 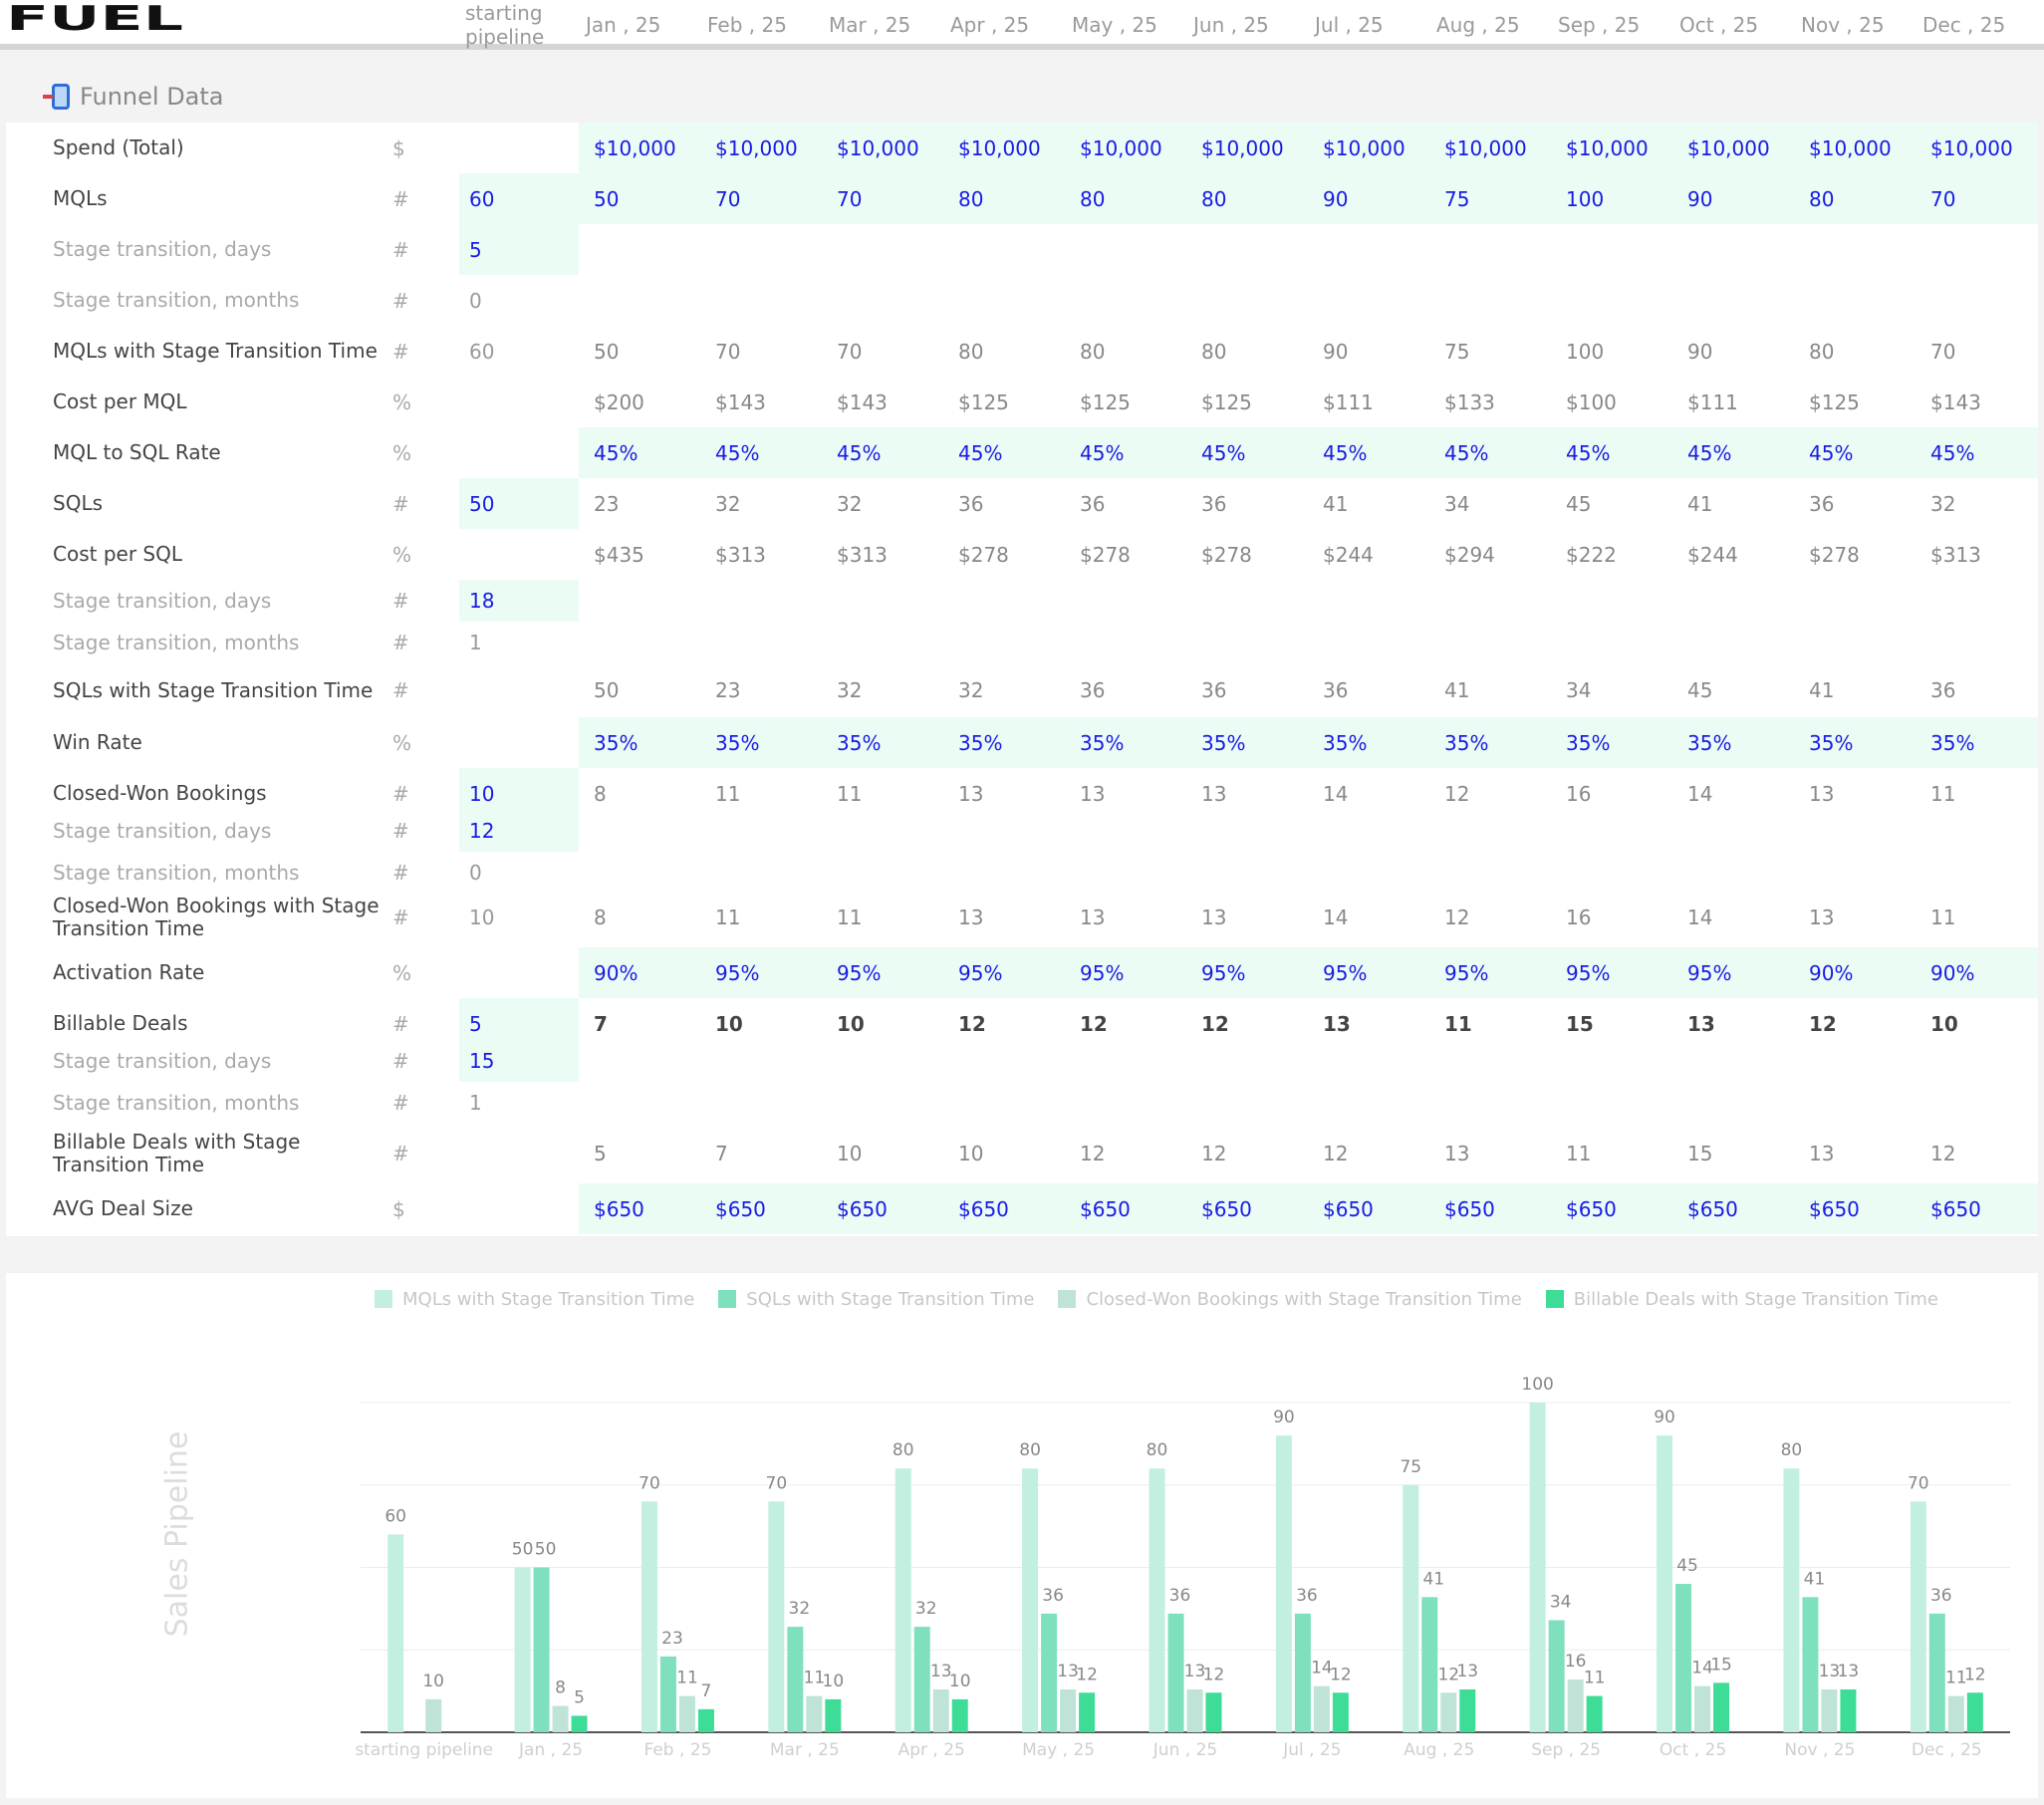 What do you see at coordinates (519, 503) in the screenshot?
I see `starting-pipeline-input: 50` at bounding box center [519, 503].